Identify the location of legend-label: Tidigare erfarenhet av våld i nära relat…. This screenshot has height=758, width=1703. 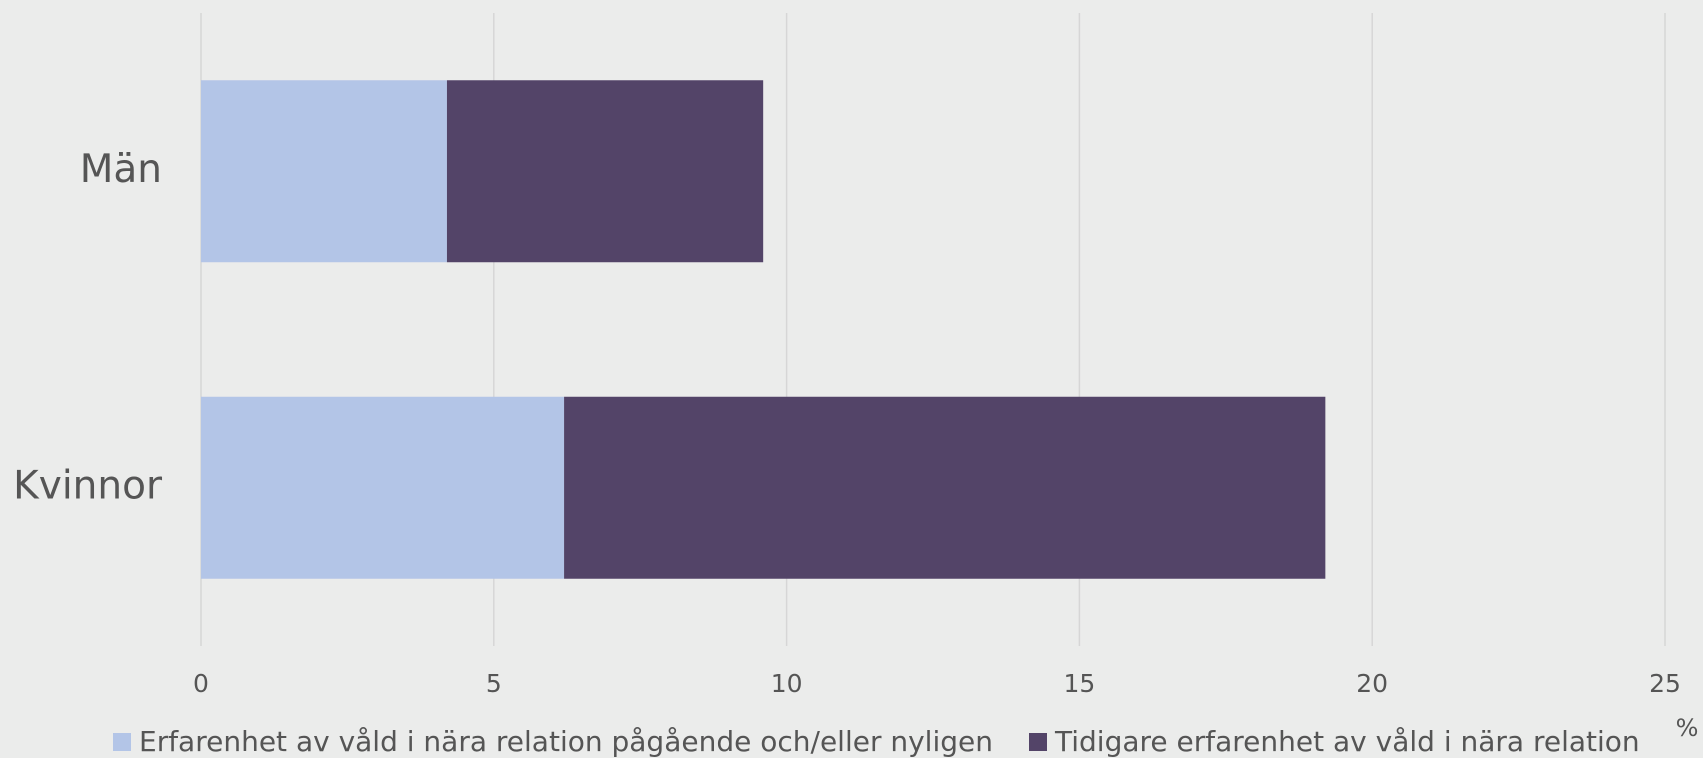
(1347, 741).